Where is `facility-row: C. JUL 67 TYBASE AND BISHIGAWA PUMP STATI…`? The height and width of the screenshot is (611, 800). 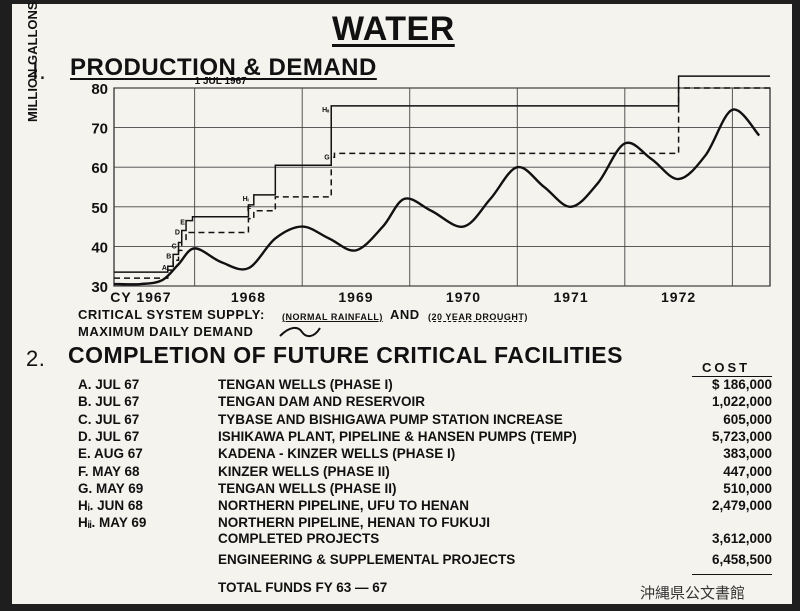
facility-row: C. JUL 67 TYBASE AND BISHIGAWA PUMP STATI… is located at coordinates (422, 421).